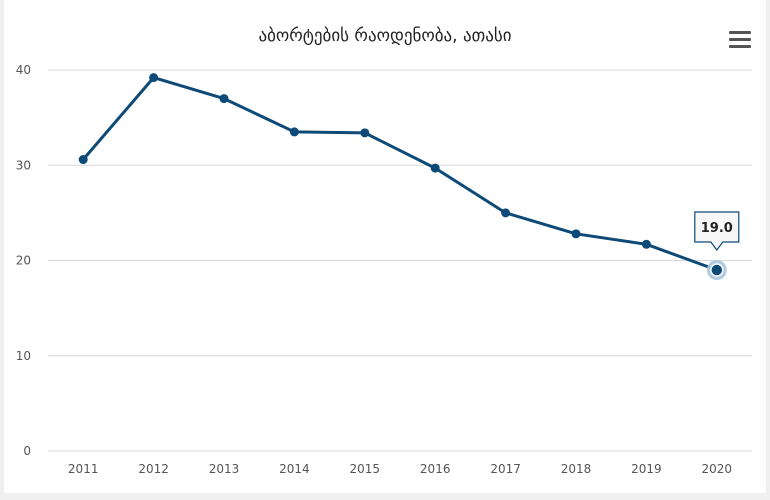 This screenshot has width=770, height=500. What do you see at coordinates (435, 469) in the screenshot?
I see `x-tick-label: 2016` at bounding box center [435, 469].